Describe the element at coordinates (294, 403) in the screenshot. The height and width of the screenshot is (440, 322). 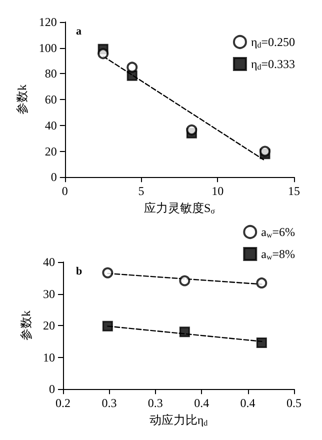
I see `x-tick-label: 0.5` at that location.